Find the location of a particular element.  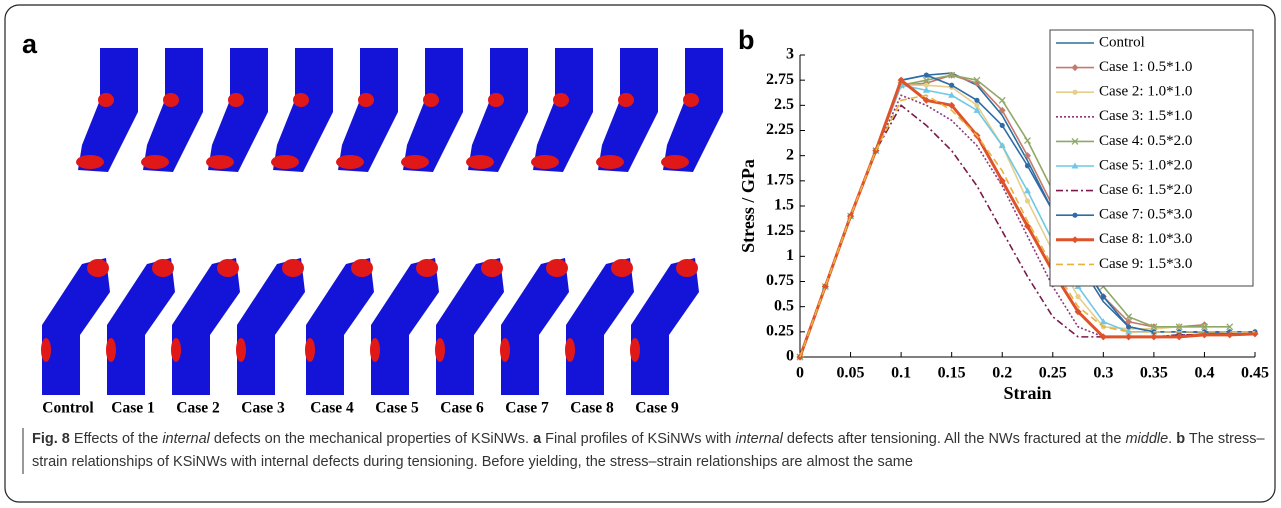

y-tick-label: 0 is located at coordinates (790, 356).